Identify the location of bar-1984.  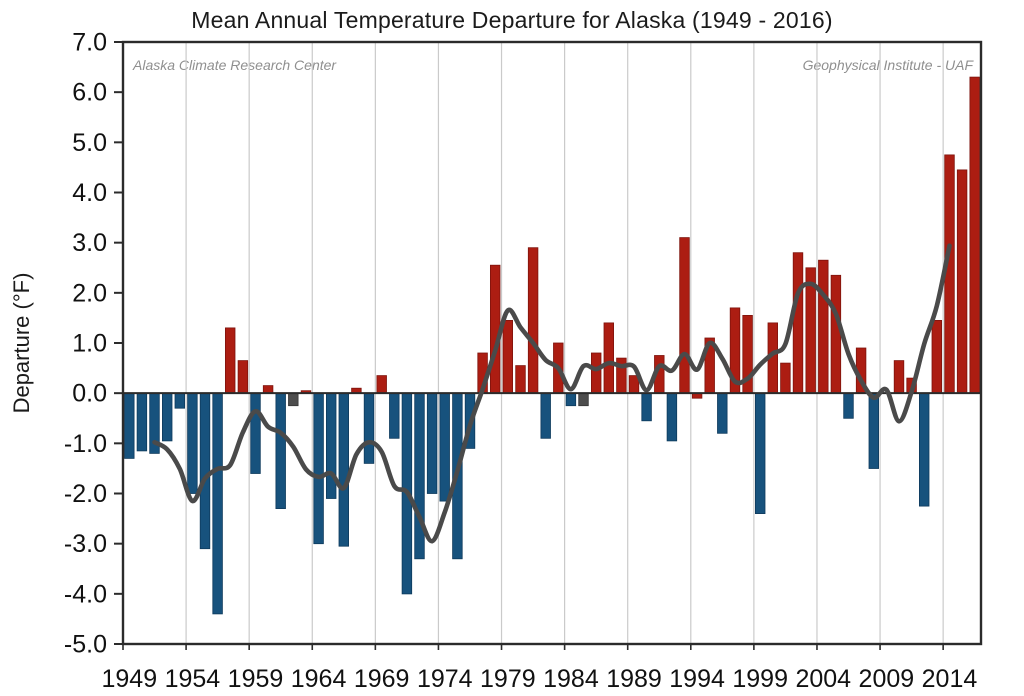
(571, 399).